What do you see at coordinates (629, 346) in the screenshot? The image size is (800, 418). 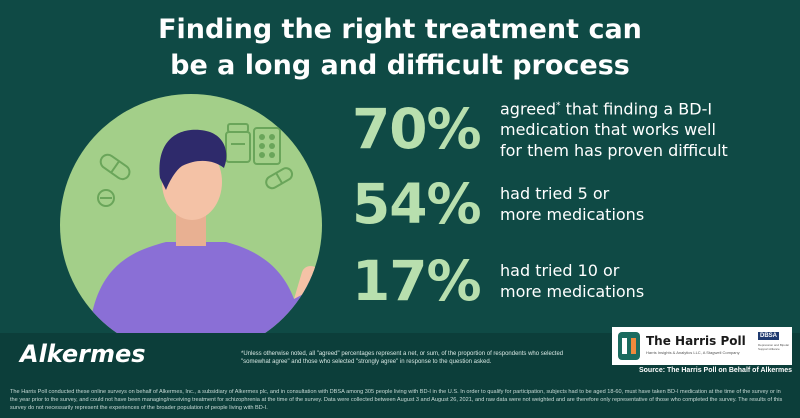 I see `harris-poll-mark-icon` at bounding box center [629, 346].